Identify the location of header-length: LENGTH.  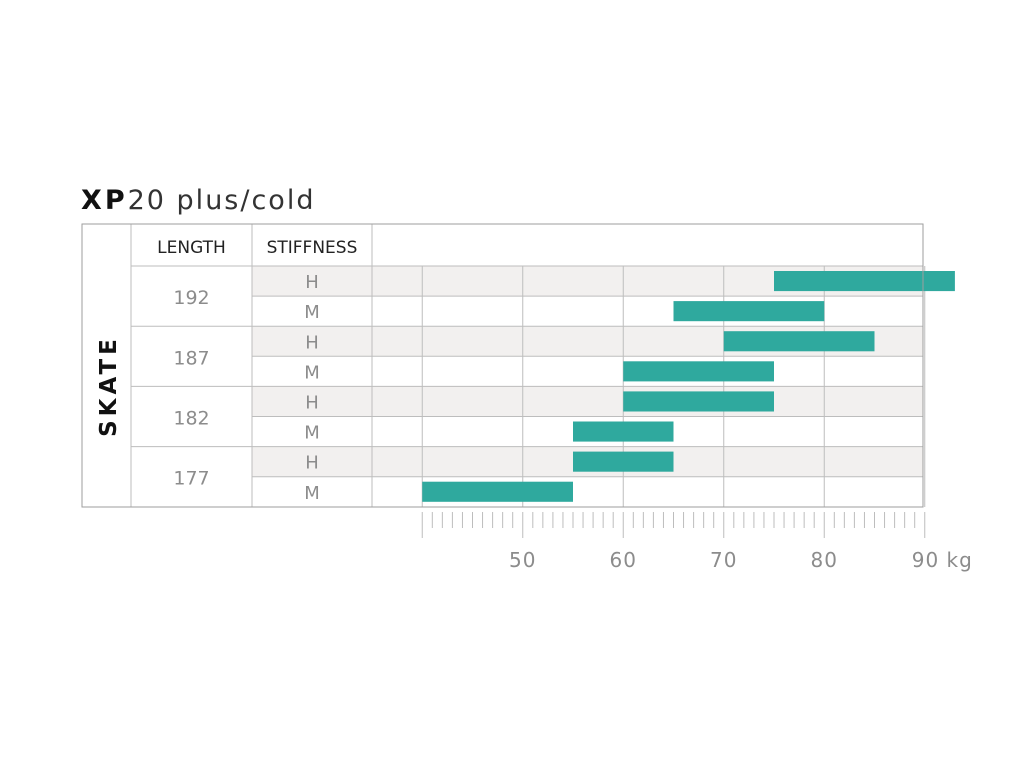
(191, 248).